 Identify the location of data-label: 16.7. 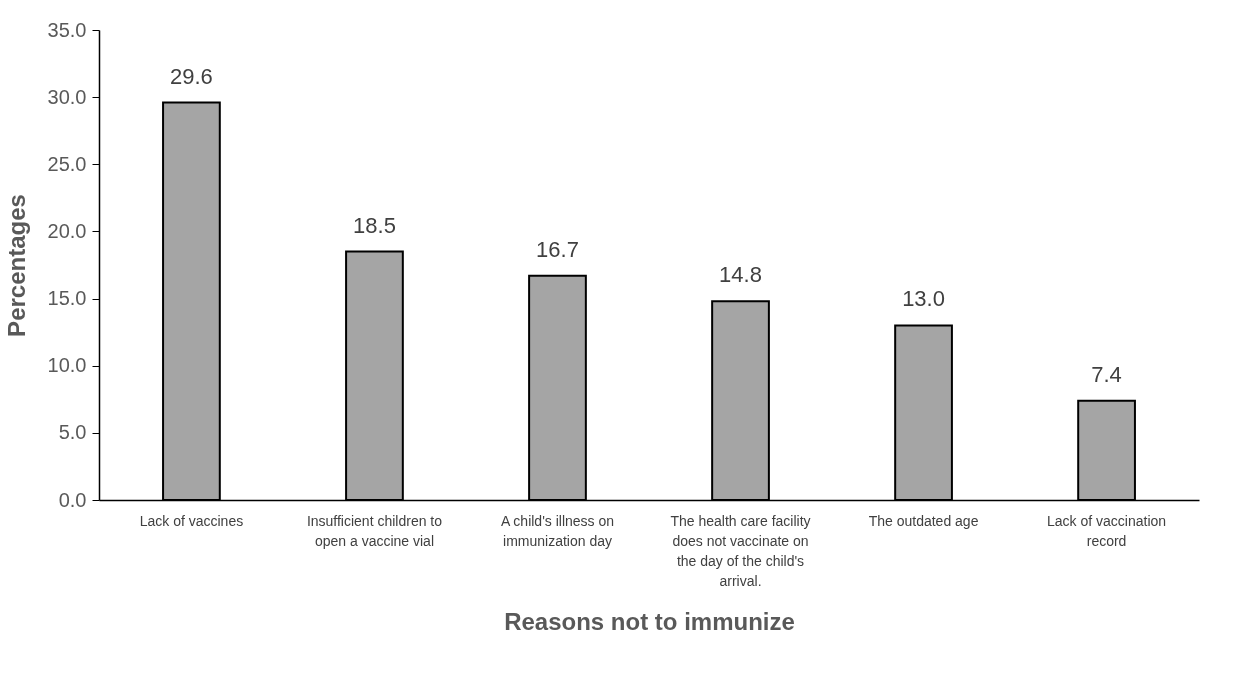
(557, 249).